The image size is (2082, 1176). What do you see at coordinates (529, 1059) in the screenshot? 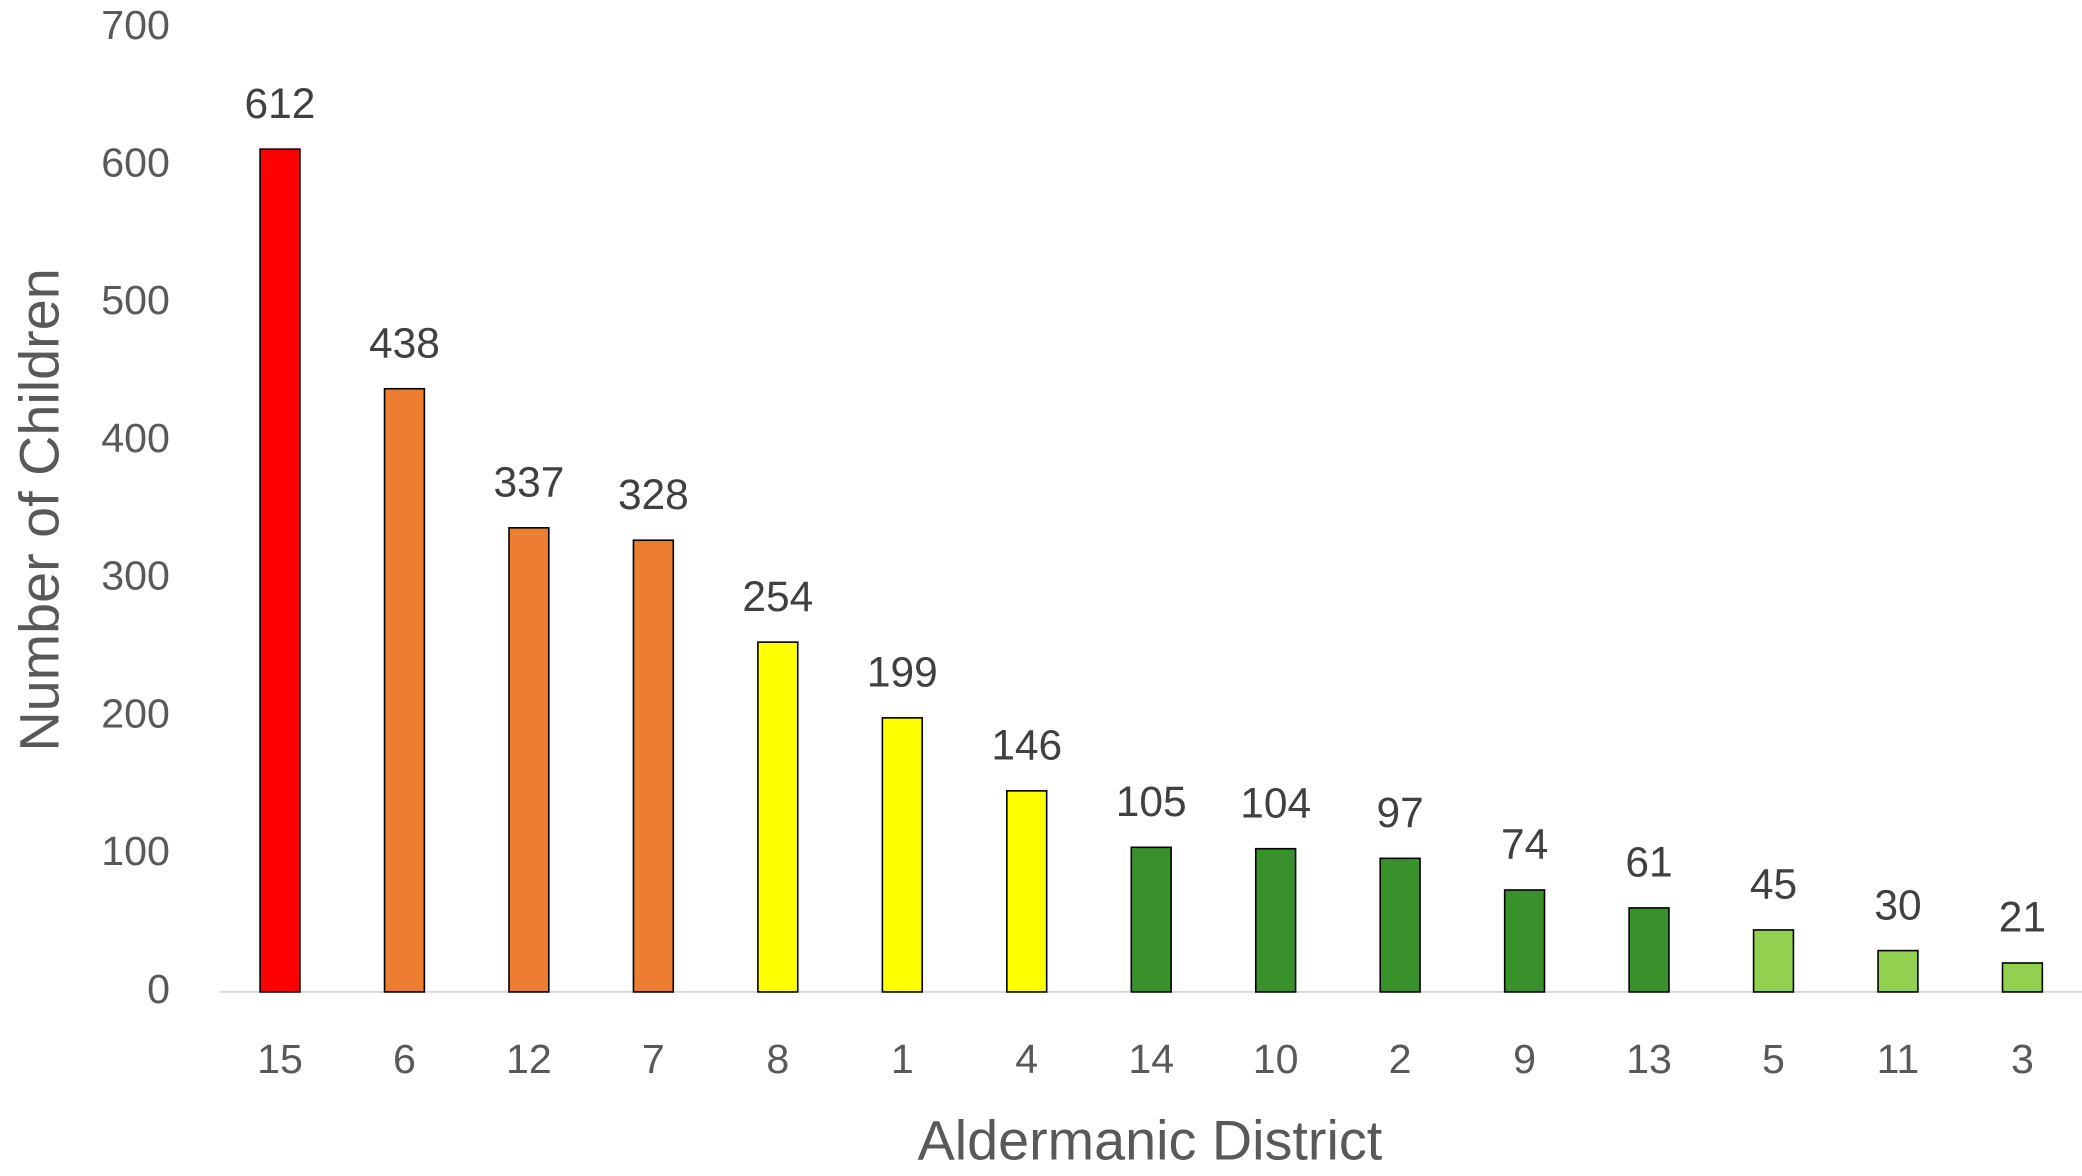
I see `x-tick-label: 12` at bounding box center [529, 1059].